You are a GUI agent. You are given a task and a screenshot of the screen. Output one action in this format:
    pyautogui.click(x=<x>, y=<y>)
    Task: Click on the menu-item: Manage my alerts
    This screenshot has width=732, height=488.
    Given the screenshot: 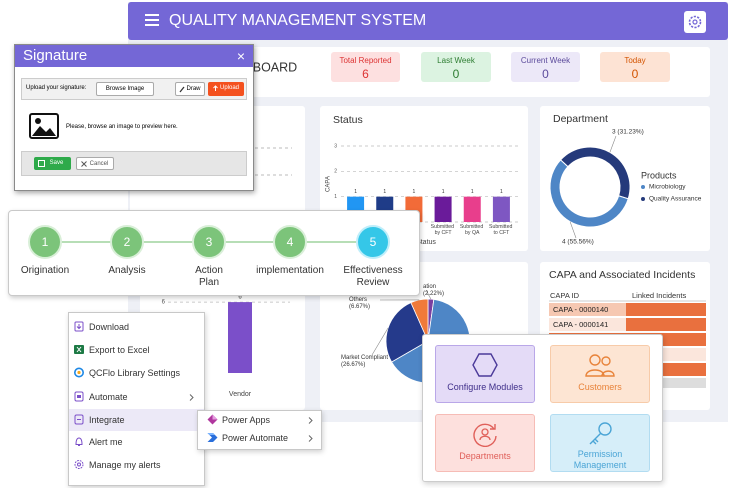 What is the action you would take?
    pyautogui.click(x=136, y=465)
    